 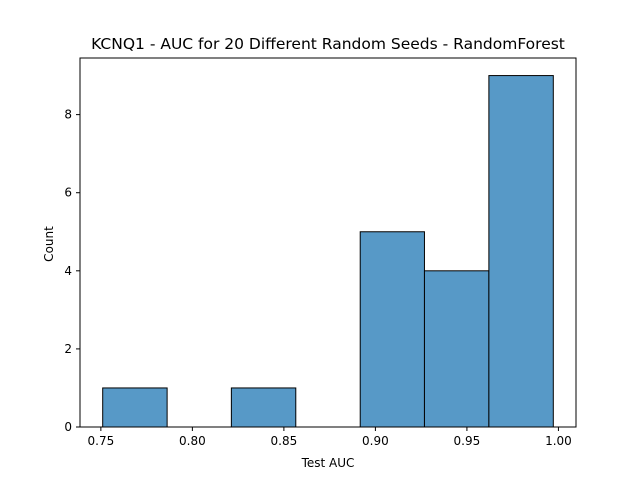 I want to click on x-tick-label: 0.80, so click(x=192, y=441).